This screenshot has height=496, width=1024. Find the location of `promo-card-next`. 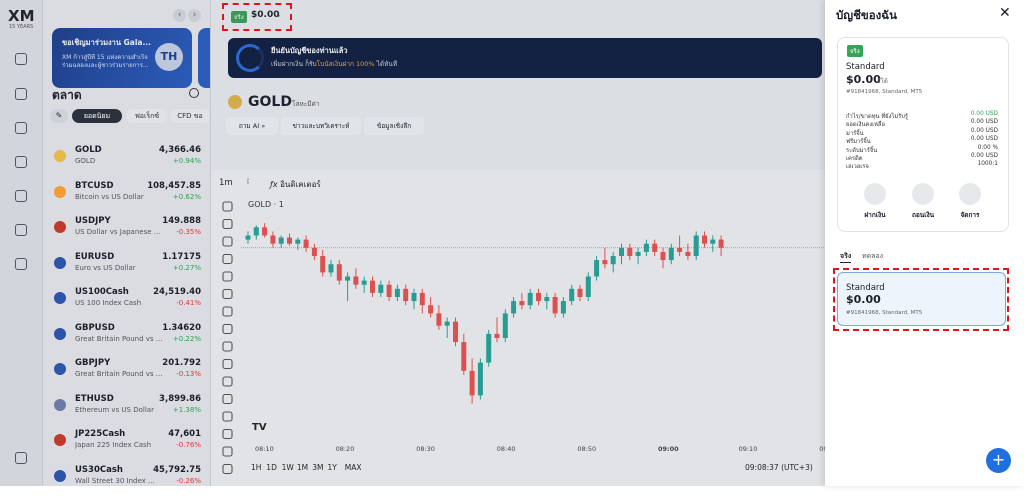

promo-card-next is located at coordinates (204, 58).